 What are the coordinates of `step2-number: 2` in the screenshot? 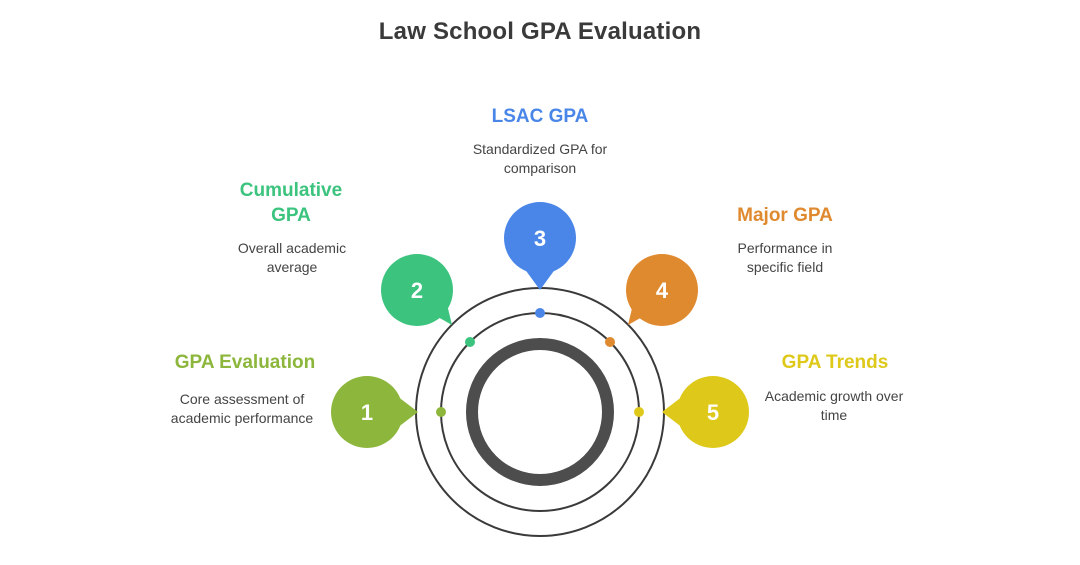 It's located at (417, 290).